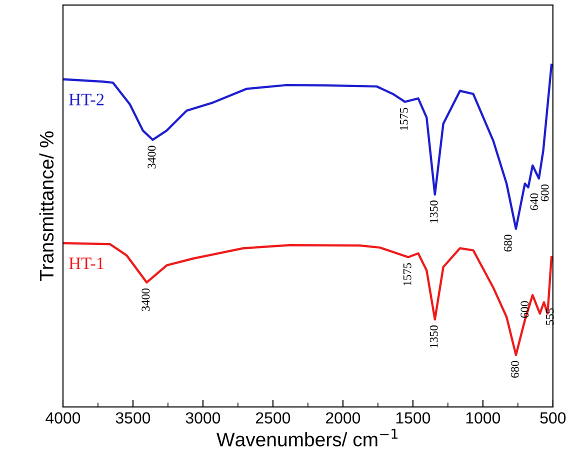 The width and height of the screenshot is (570, 474). Describe the element at coordinates (46, 206) in the screenshot. I see `y-axis-title: Transmittance/ %` at that location.